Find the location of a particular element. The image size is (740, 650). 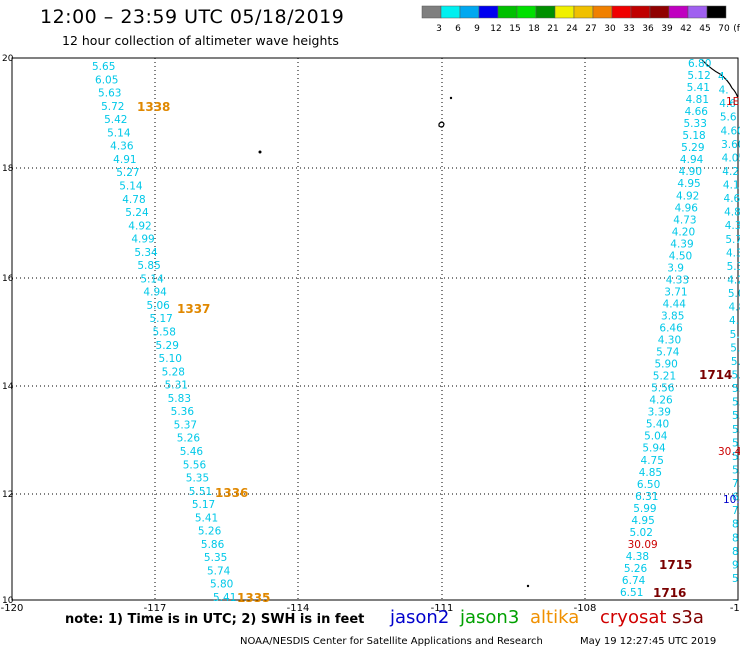

wave-height-value: 6.31 is located at coordinates (646, 497).